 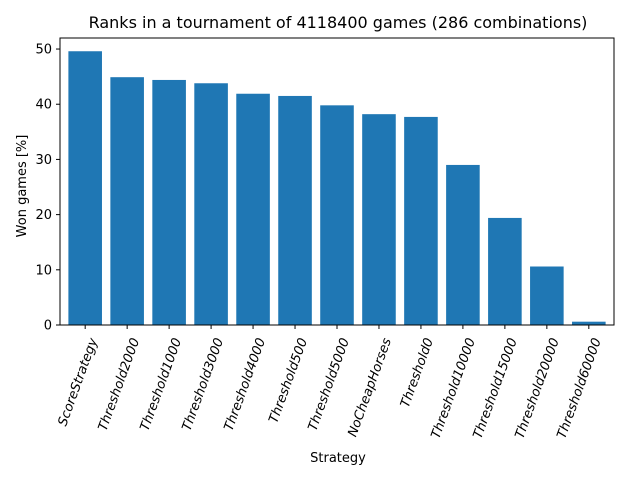 What do you see at coordinates (43, 270) in the screenshot?
I see `y-tick-label: 10` at bounding box center [43, 270].